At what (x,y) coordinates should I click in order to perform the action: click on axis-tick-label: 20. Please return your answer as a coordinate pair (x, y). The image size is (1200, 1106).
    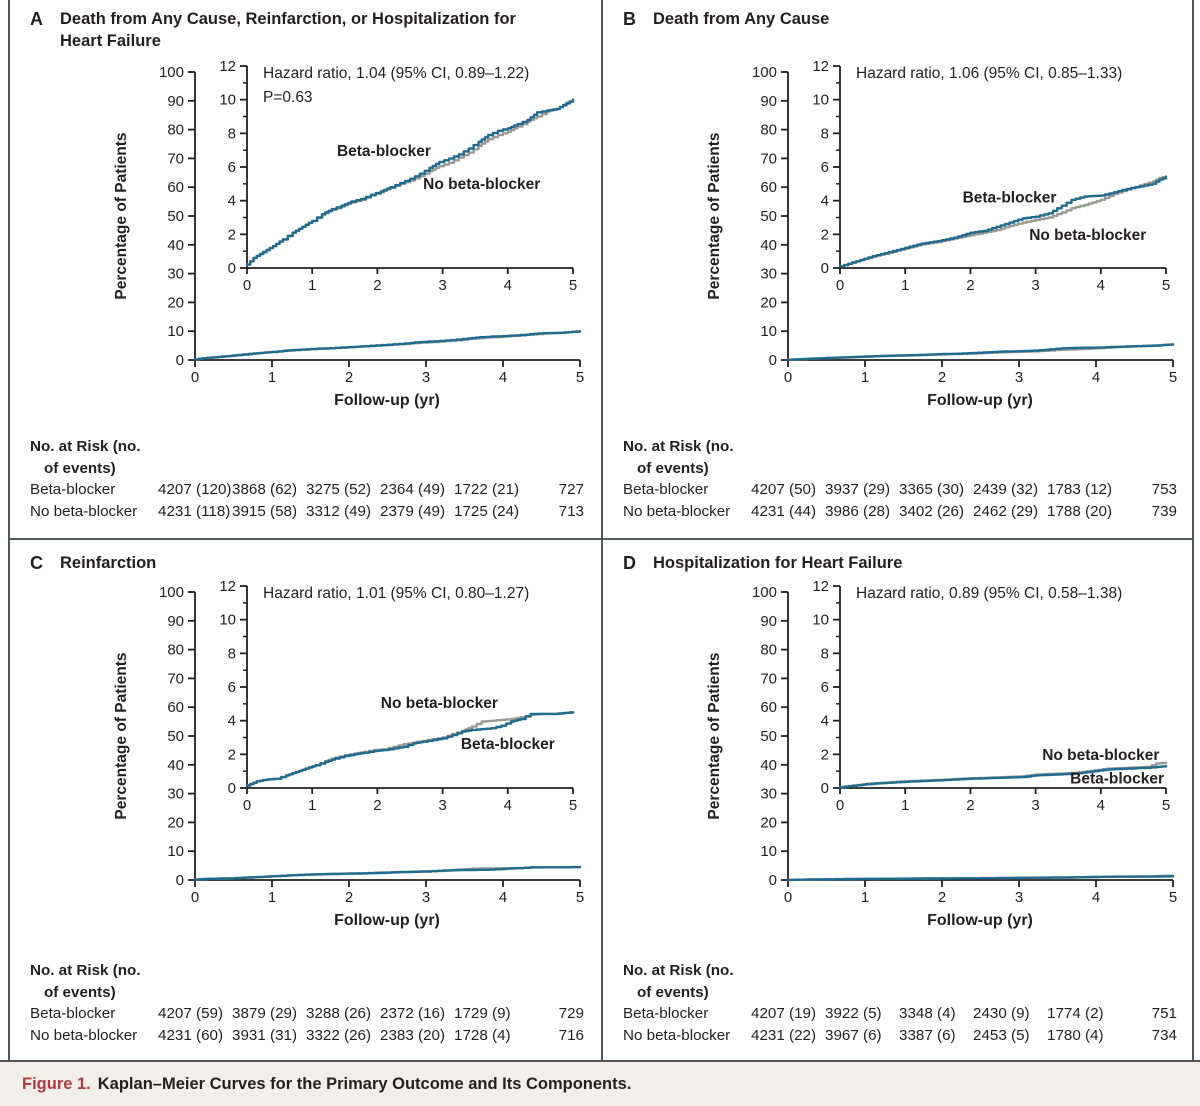
    Looking at the image, I should click on (175, 822).